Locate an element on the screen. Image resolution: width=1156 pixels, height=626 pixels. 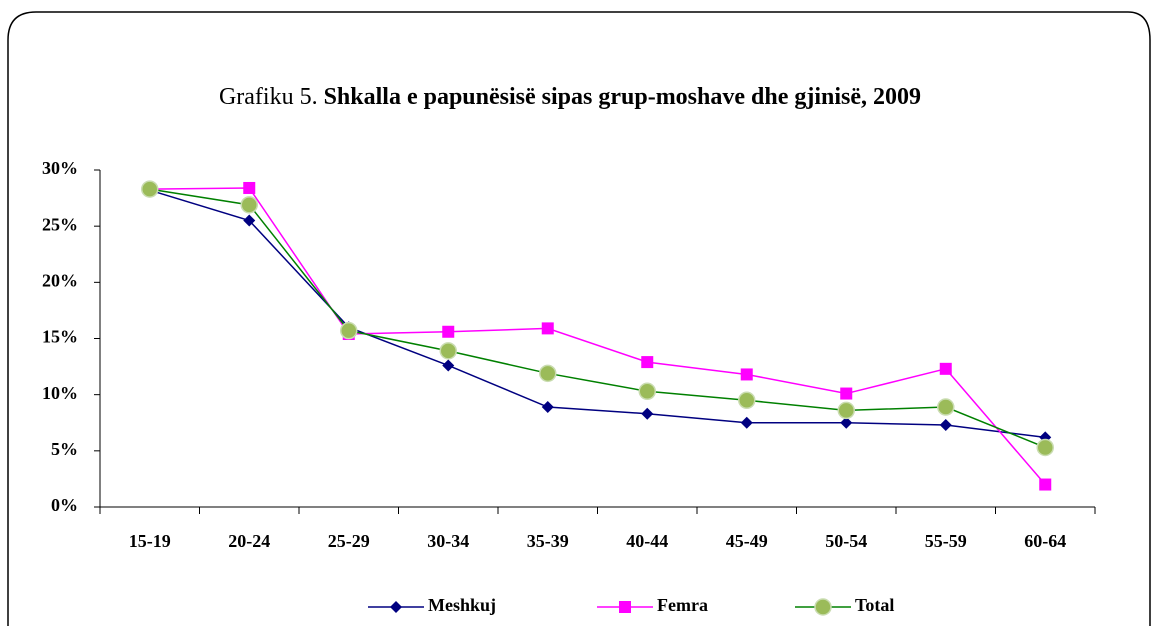
x-tick-label: 30-34 is located at coordinates (448, 541).